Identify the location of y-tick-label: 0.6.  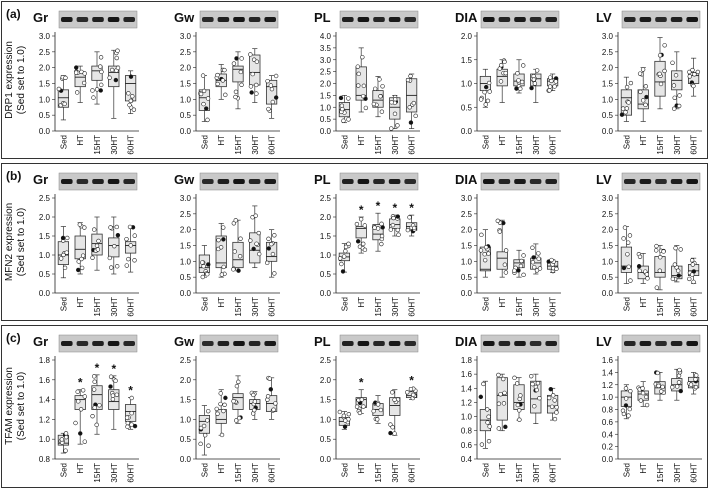
(608, 422).